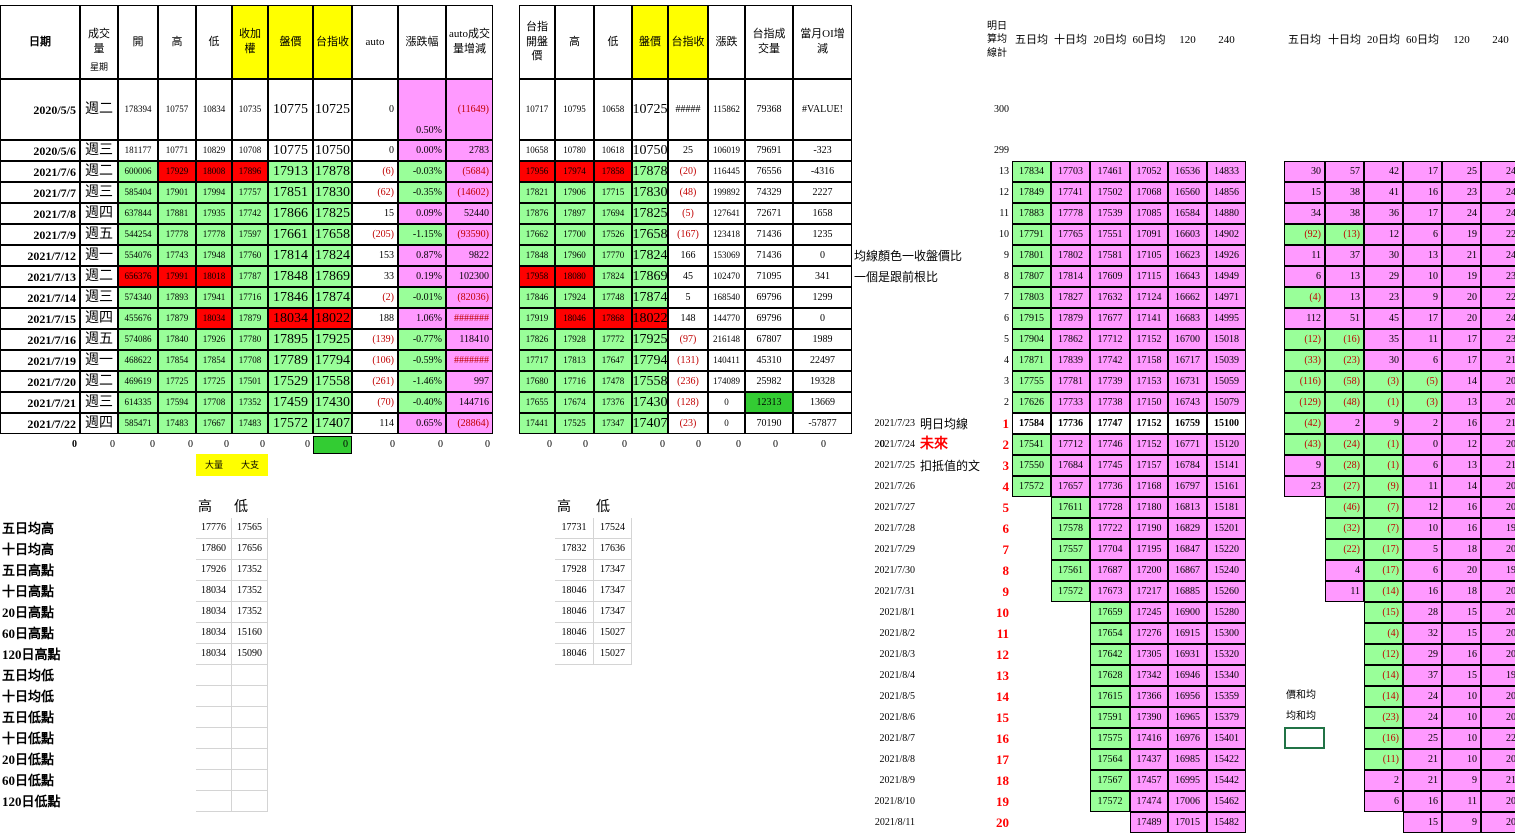 Image resolution: width=1515 pixels, height=833 pixels. Describe the element at coordinates (574, 109) in the screenshot. I see `mid-high-cell: 10795` at that location.